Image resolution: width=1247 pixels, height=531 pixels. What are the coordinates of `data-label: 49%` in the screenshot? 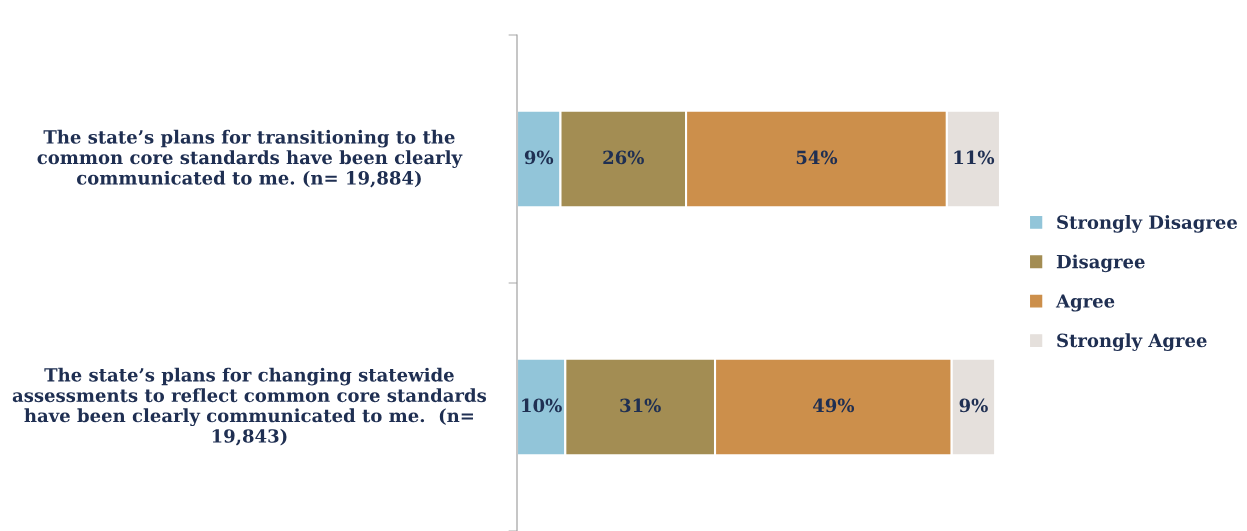 It's located at (833, 405).